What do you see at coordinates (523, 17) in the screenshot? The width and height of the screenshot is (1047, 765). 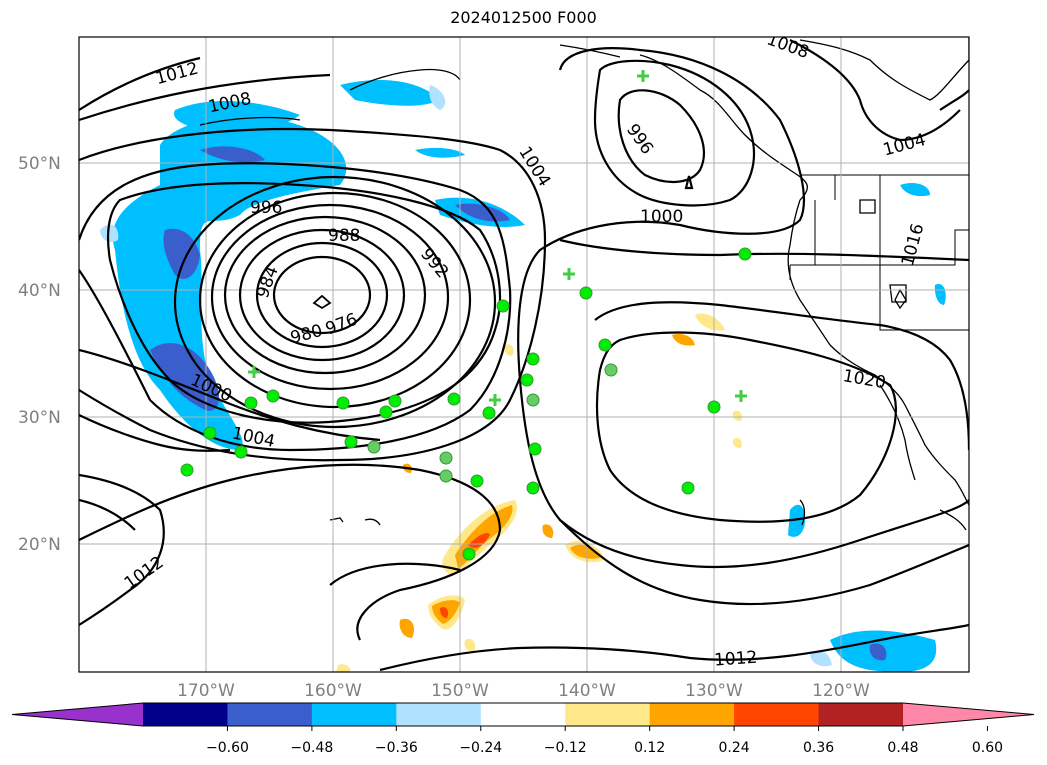 I see `map-title: 2024012500 F000` at bounding box center [523, 17].